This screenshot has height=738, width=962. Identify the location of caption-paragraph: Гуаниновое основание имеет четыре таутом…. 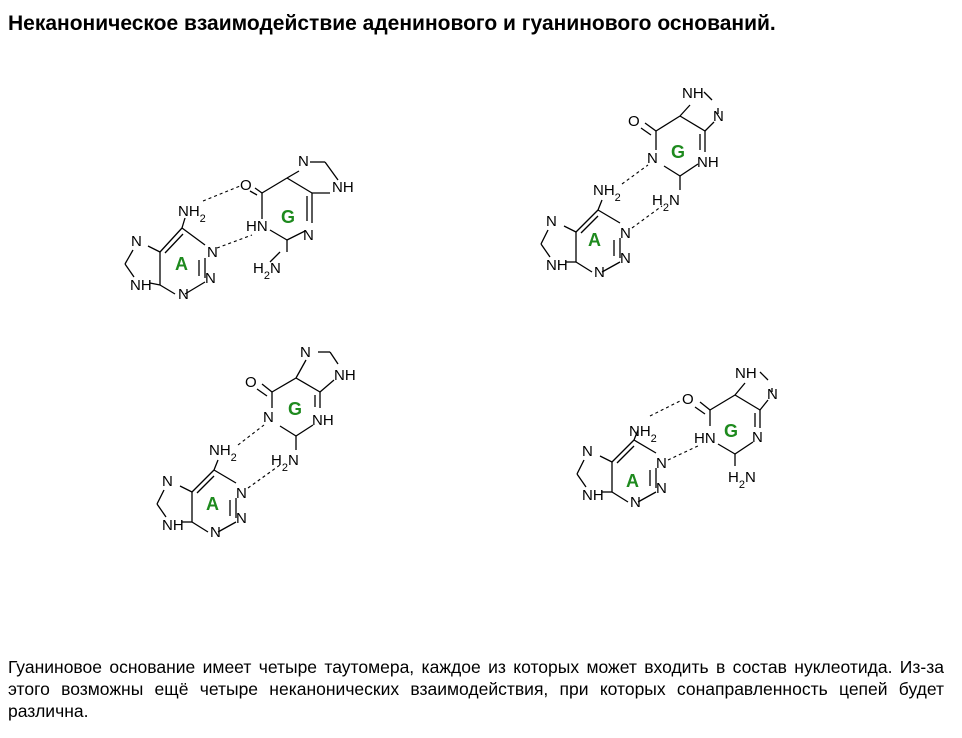
(476, 689).